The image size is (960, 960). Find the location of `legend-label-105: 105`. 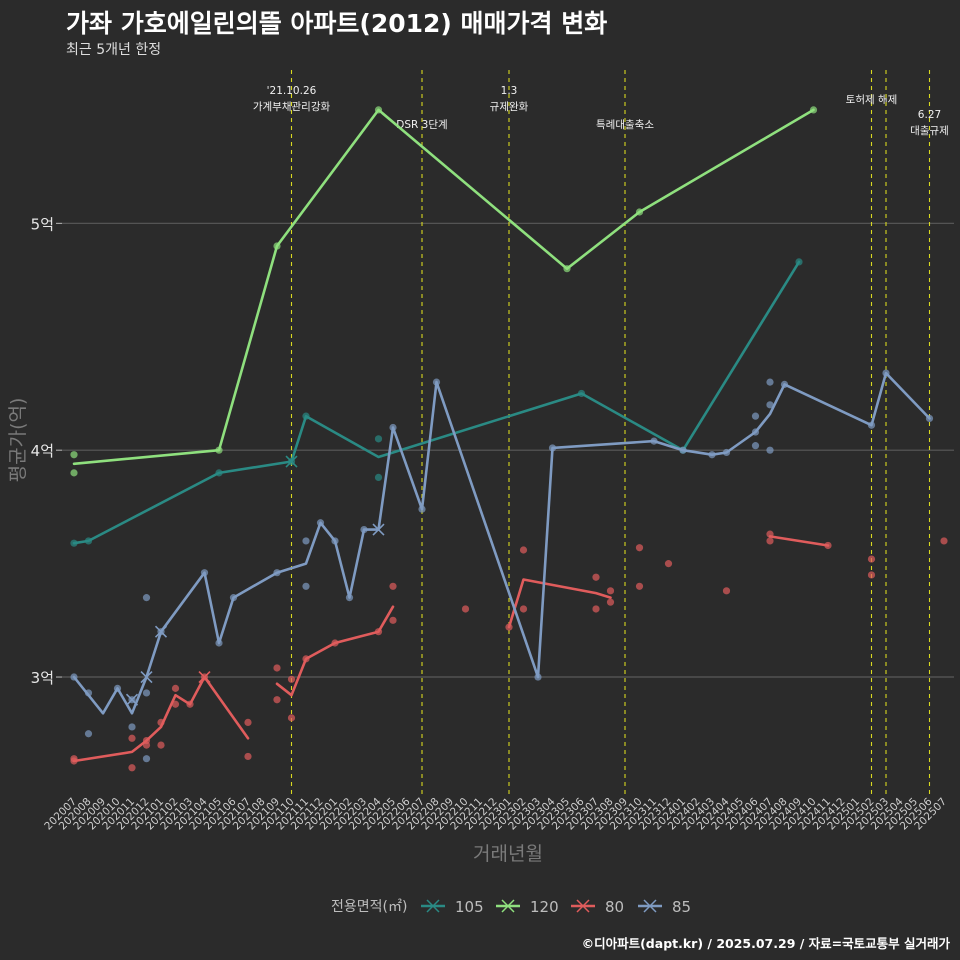

legend-label-105: 105 is located at coordinates (469, 907).